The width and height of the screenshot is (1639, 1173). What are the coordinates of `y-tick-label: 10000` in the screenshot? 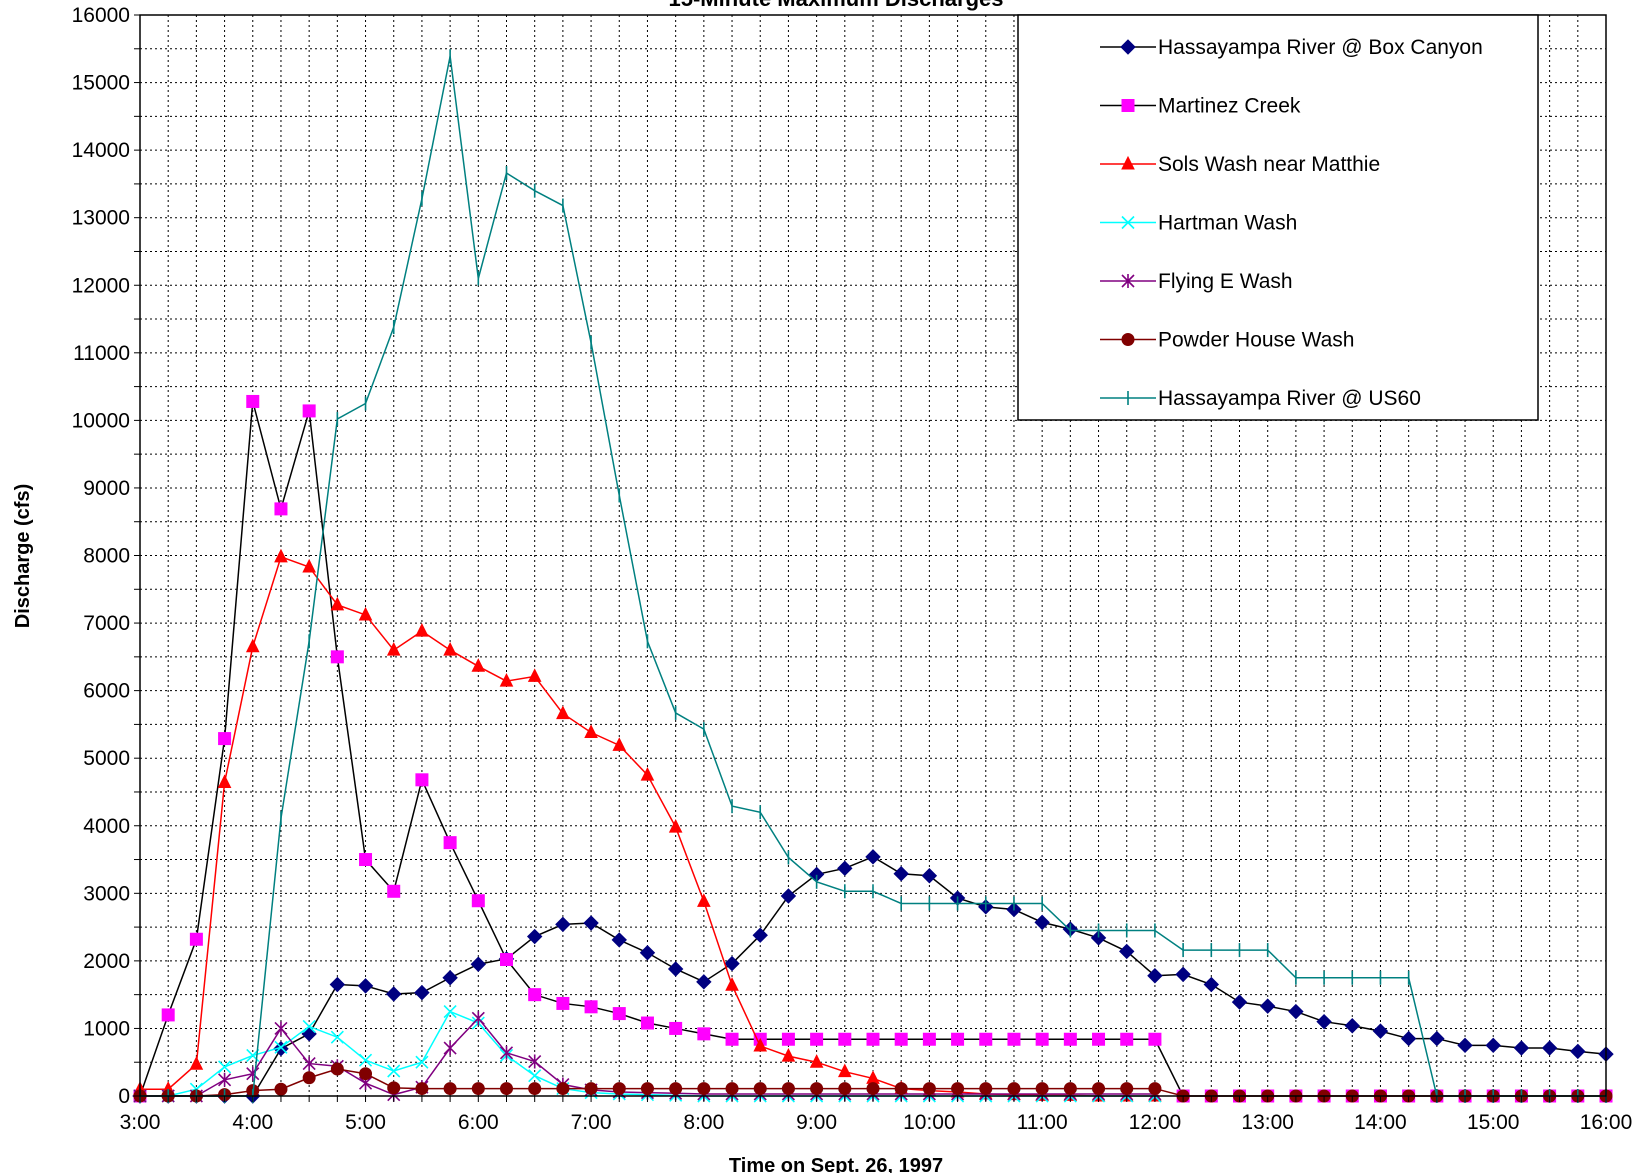 It's located at (101, 420).